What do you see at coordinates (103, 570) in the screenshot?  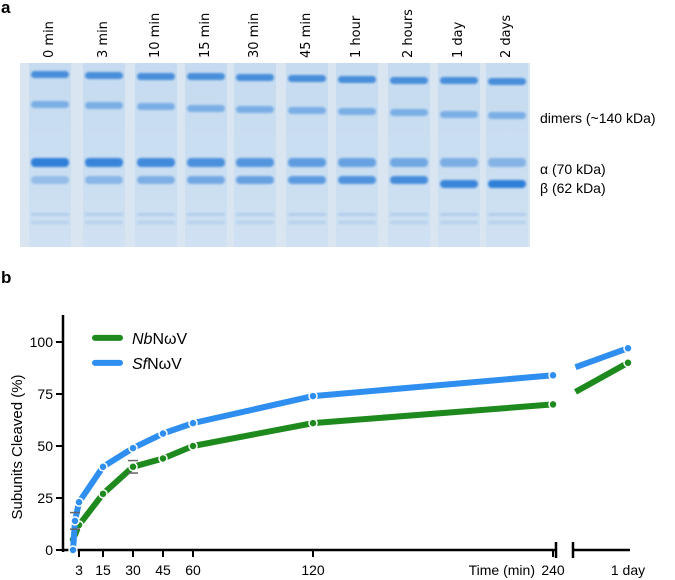 I see `x-tick-label: 15` at bounding box center [103, 570].